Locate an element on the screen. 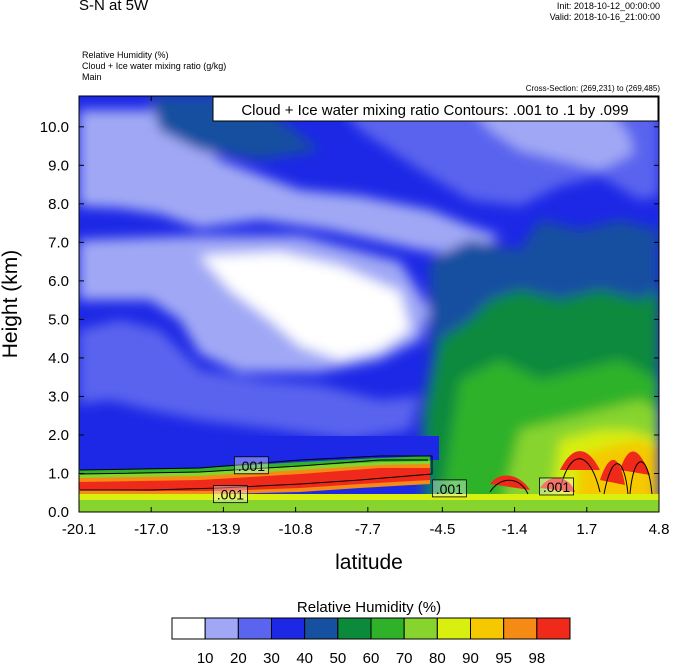  colorbar: 10 20 30 40 50 60 70 80 90 95 98 is located at coordinates (371, 642).